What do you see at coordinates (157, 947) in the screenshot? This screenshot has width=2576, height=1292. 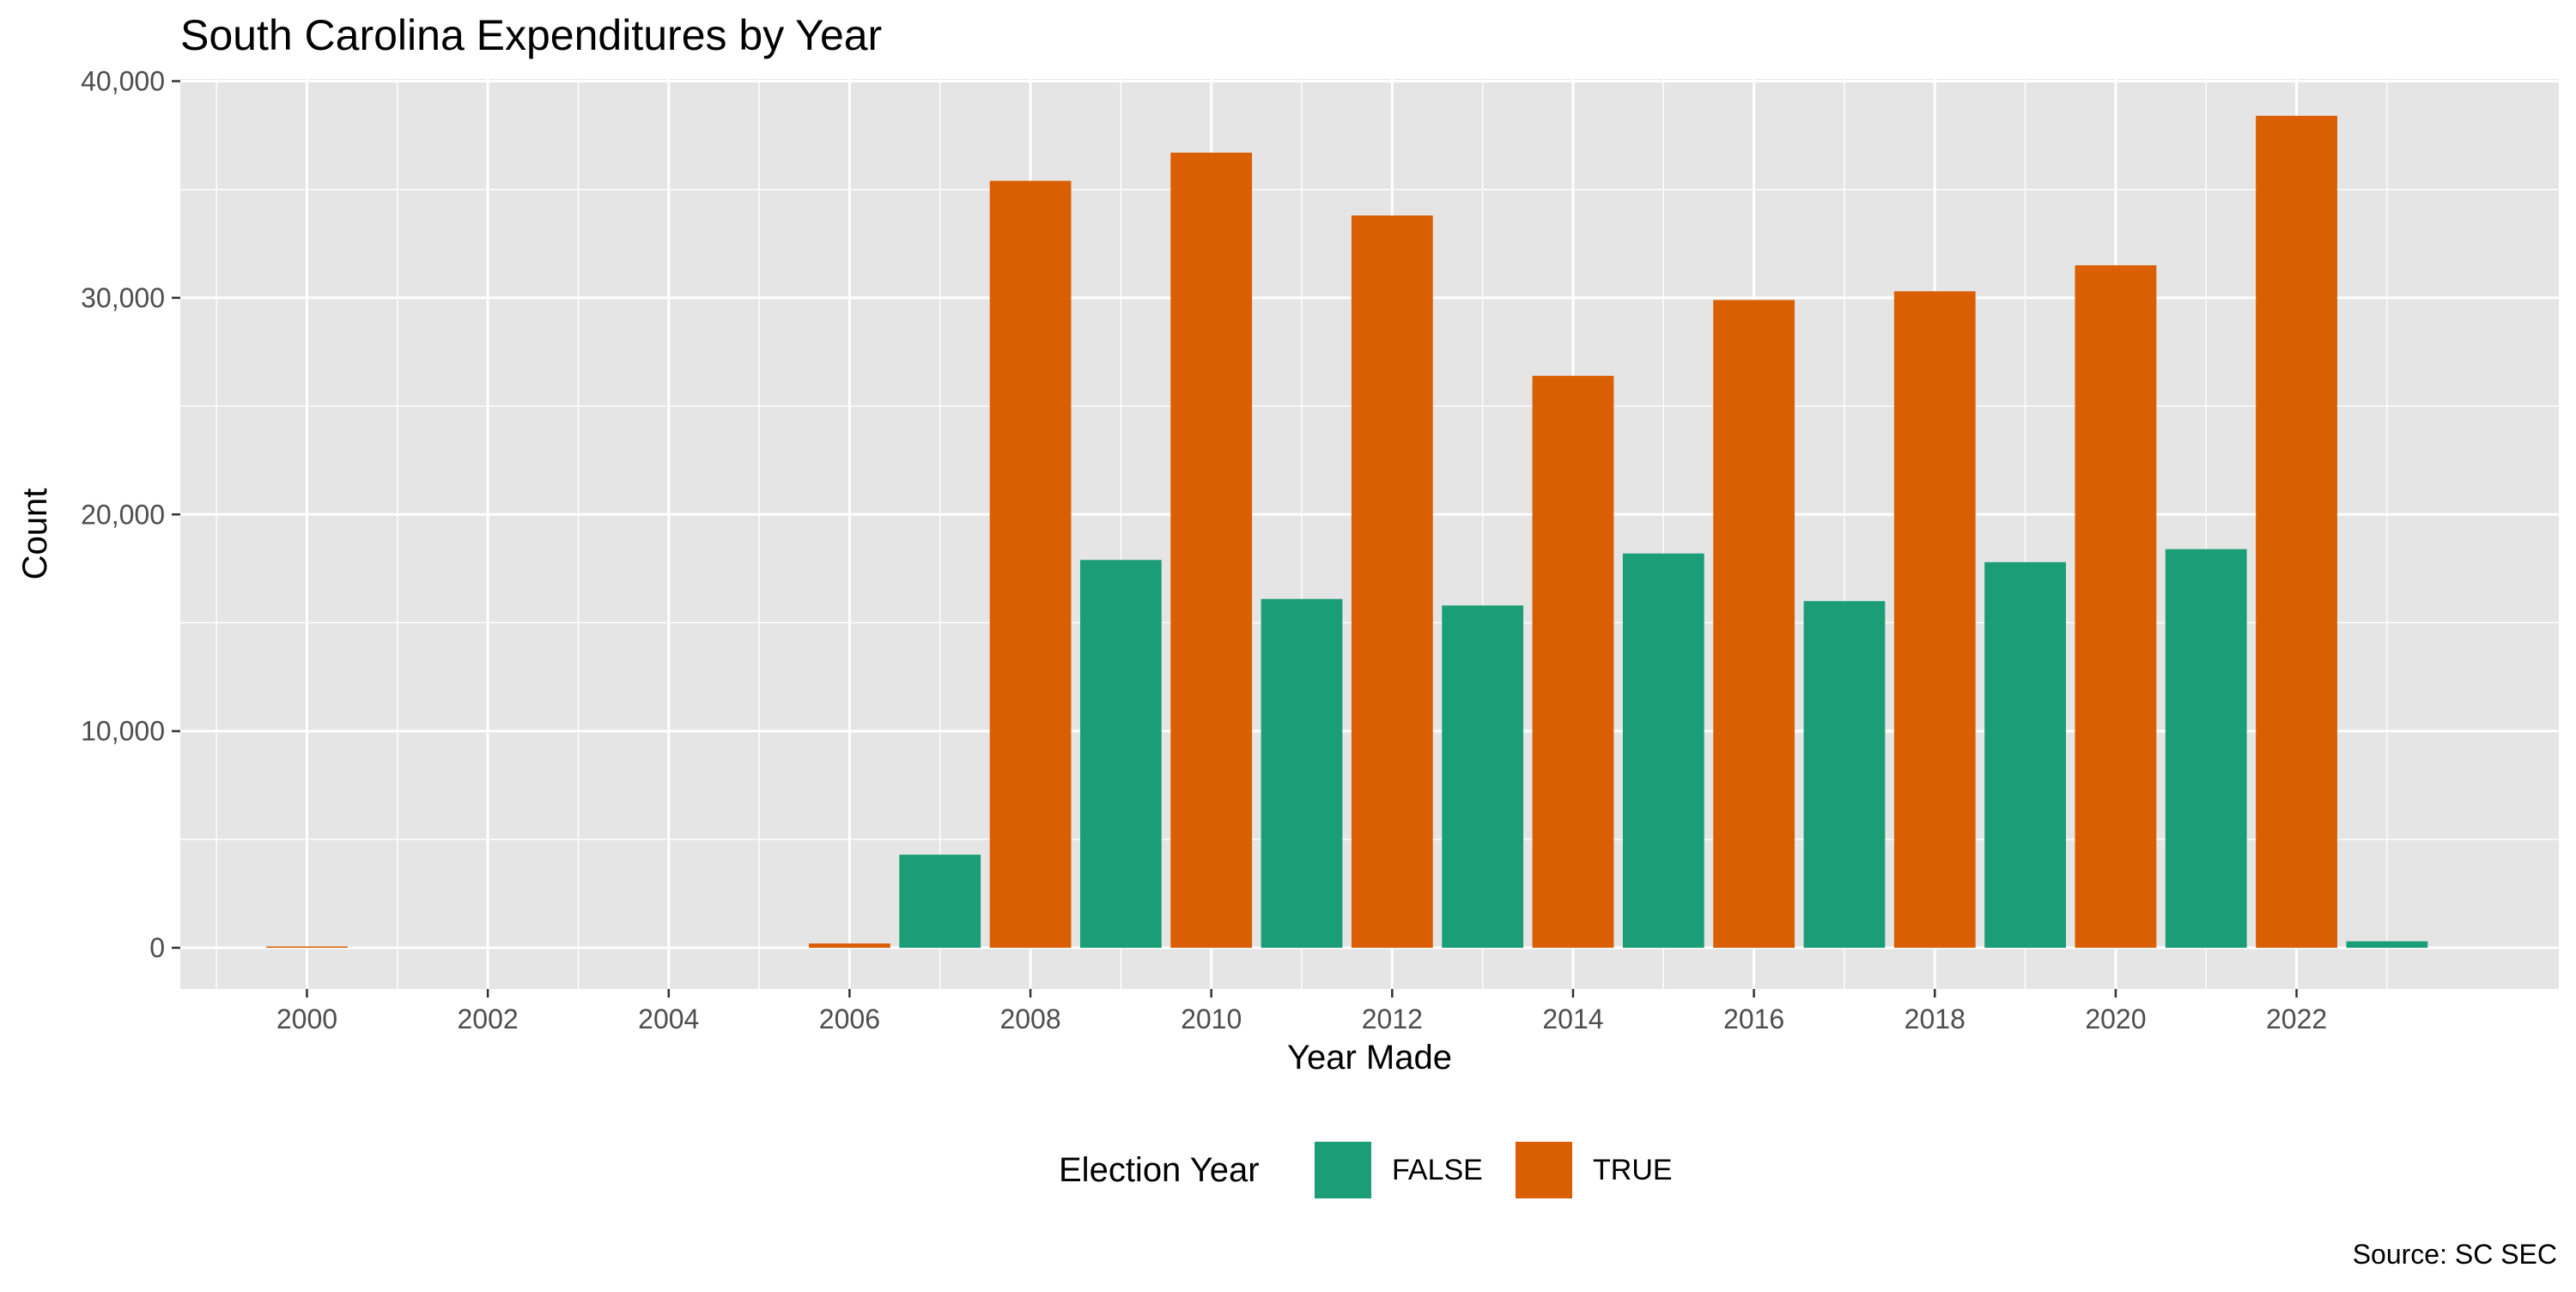 I see `y-tick-label: 0` at bounding box center [157, 947].